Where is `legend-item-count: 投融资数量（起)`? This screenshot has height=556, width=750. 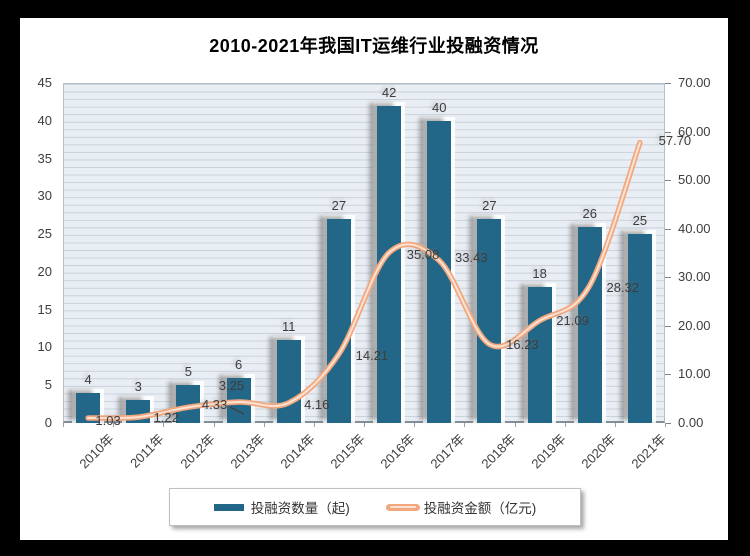 legend-item-count: 投融资数量（起) is located at coordinates (281, 507).